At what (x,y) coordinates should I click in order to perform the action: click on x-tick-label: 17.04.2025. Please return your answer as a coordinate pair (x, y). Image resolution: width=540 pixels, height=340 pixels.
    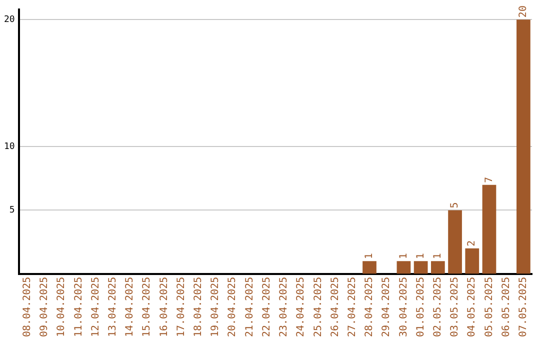
    Looking at the image, I should click on (181, 307).